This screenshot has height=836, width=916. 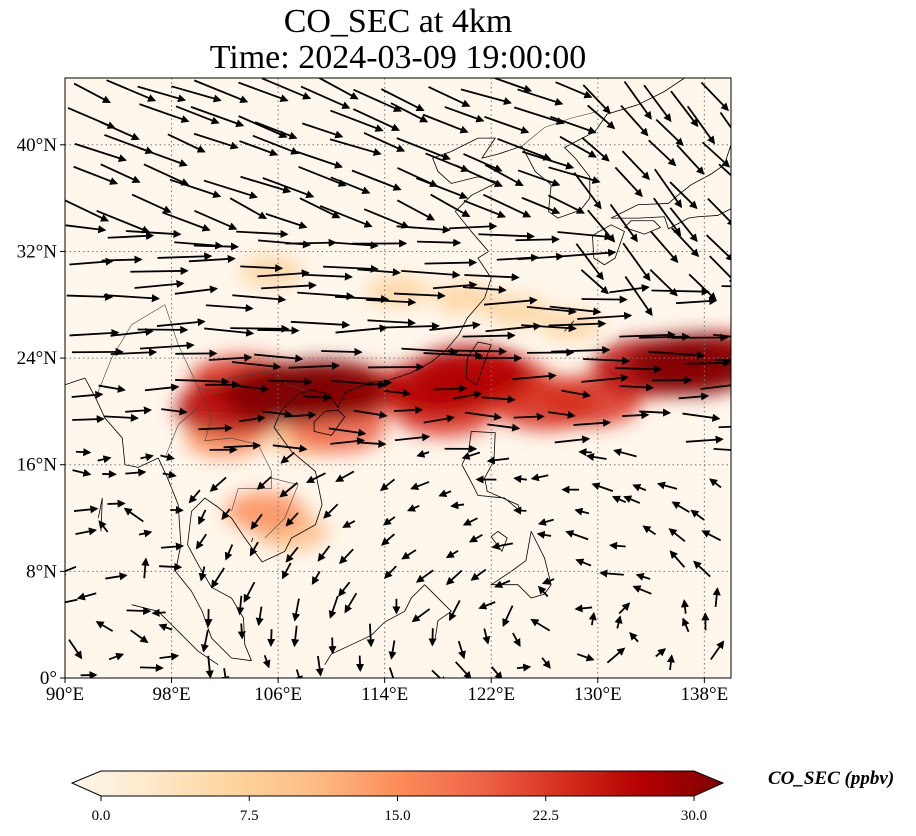 I want to click on y-tick-label: 0°, so click(x=48, y=678).